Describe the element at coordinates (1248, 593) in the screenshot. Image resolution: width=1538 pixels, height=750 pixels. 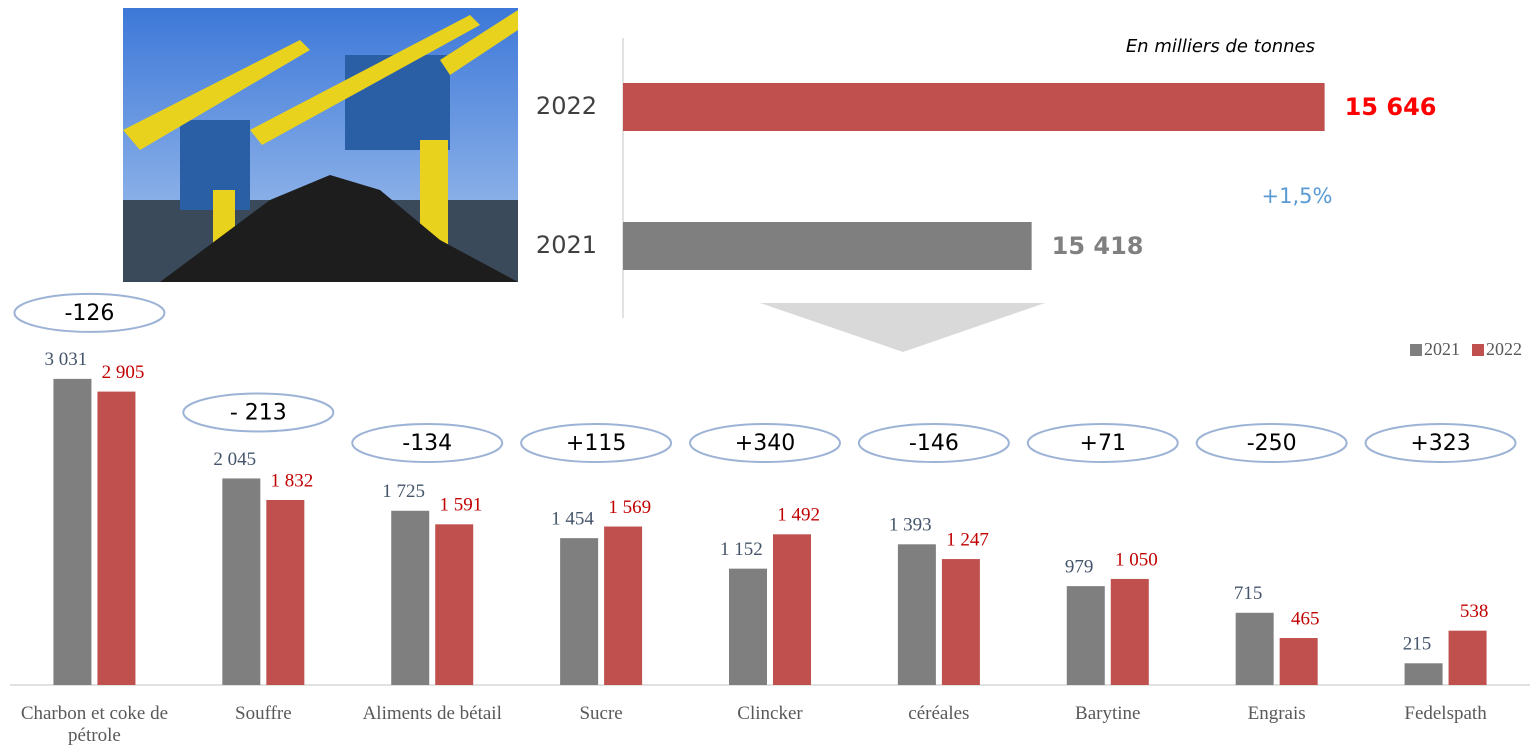
I see `value-label: 715` at that location.